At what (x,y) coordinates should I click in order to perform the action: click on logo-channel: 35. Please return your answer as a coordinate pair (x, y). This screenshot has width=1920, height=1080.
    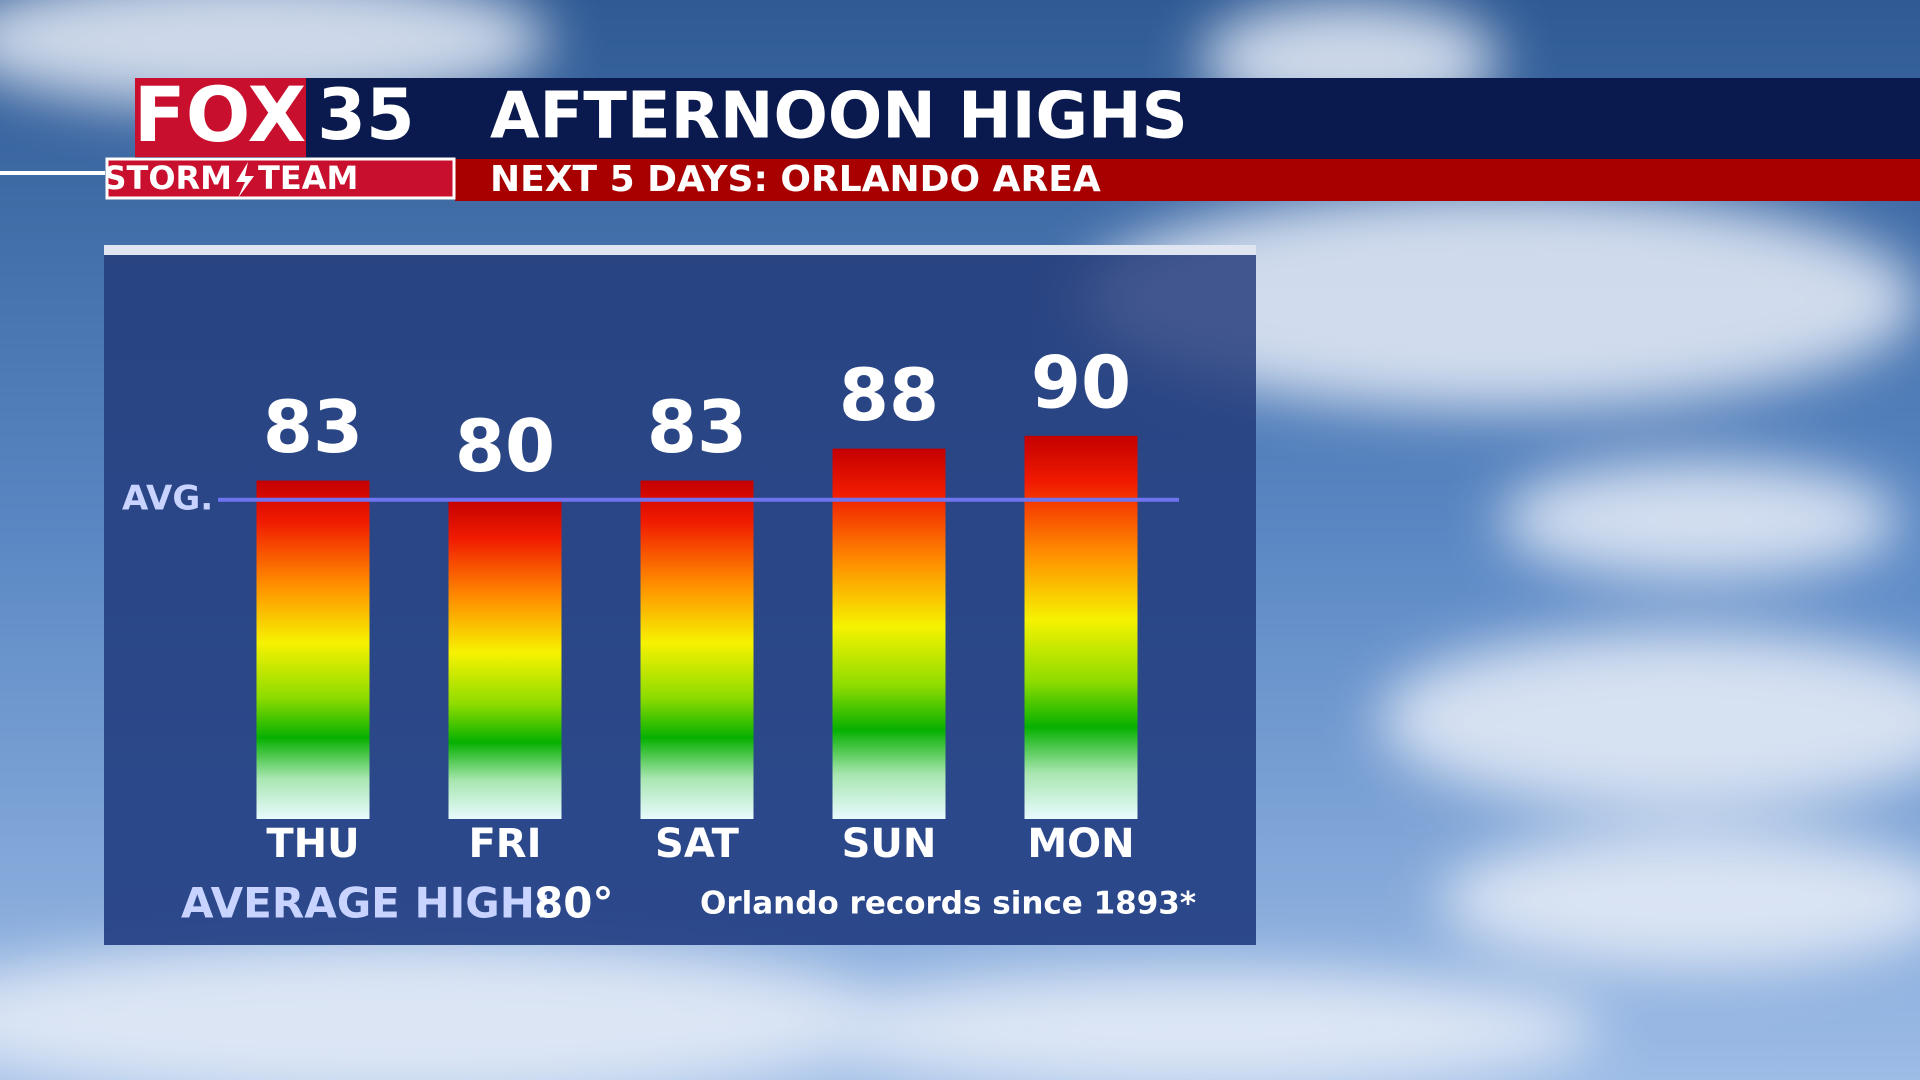
    Looking at the image, I should click on (365, 115).